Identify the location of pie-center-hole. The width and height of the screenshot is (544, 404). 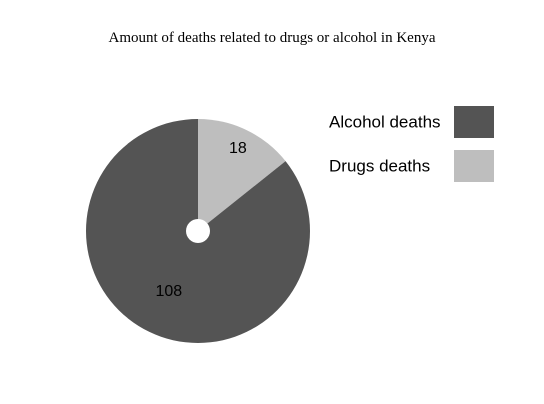
(198, 231).